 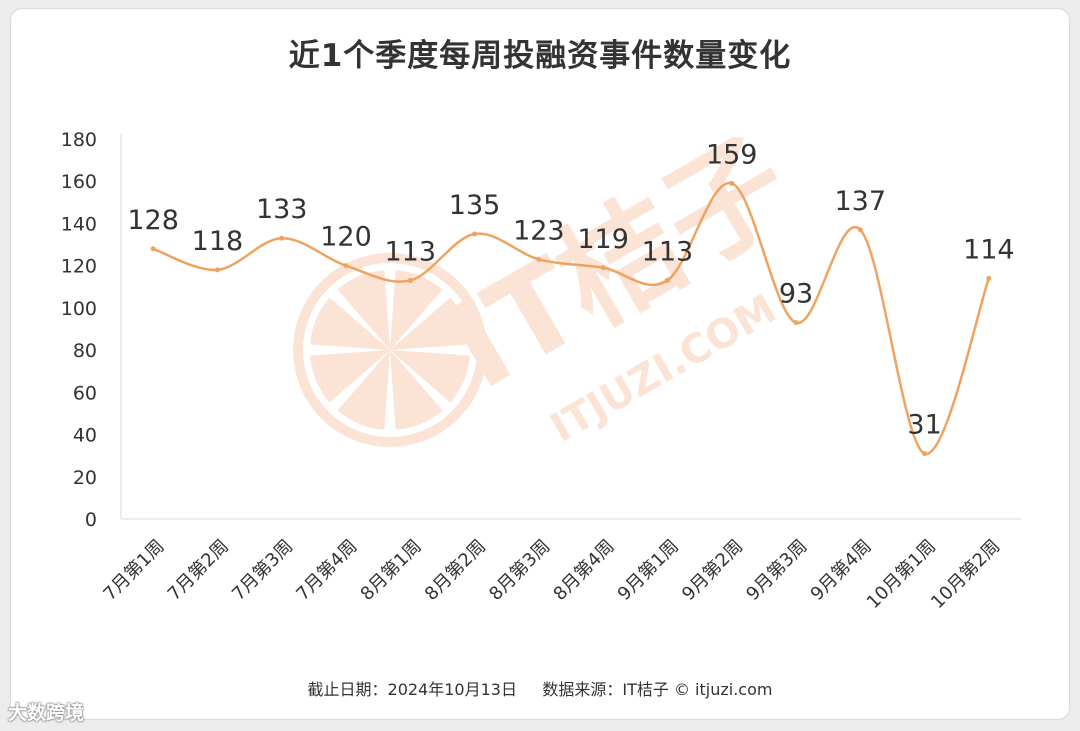 What do you see at coordinates (583, 570) in the screenshot?
I see `x-tick-label: 8月第4周` at bounding box center [583, 570].